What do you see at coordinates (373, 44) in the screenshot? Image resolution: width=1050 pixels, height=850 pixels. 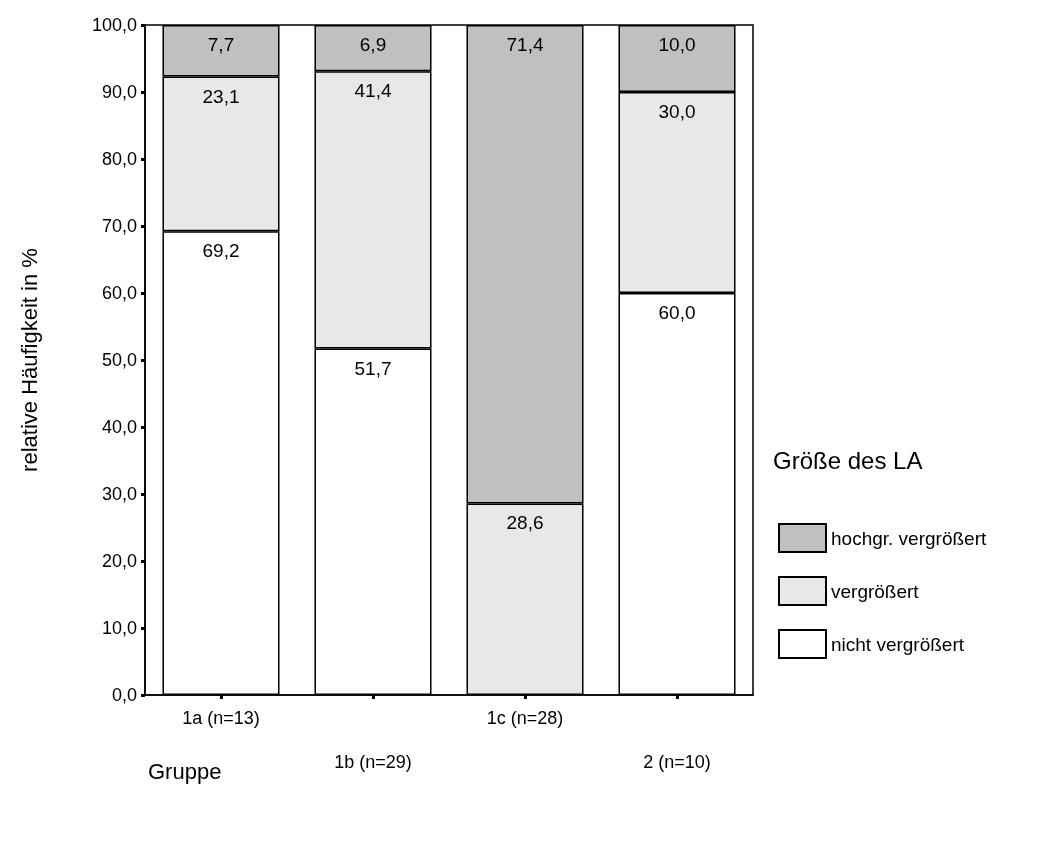 I see `data-label: 6,9` at bounding box center [373, 44].